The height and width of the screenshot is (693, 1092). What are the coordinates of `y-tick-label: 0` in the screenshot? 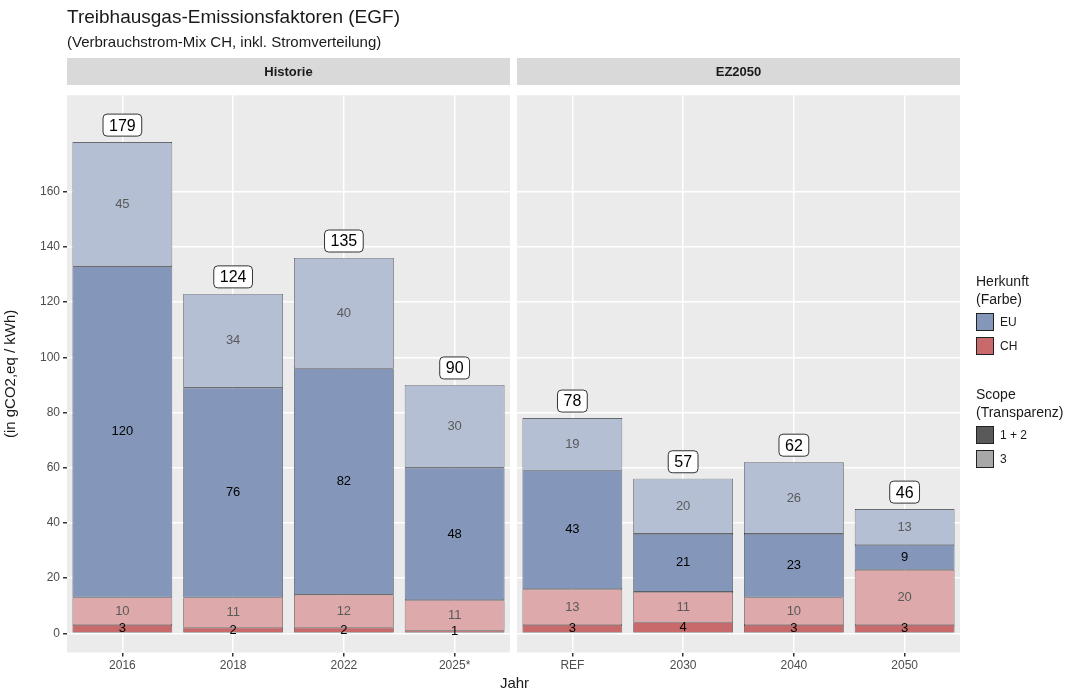 It's located at (57, 632).